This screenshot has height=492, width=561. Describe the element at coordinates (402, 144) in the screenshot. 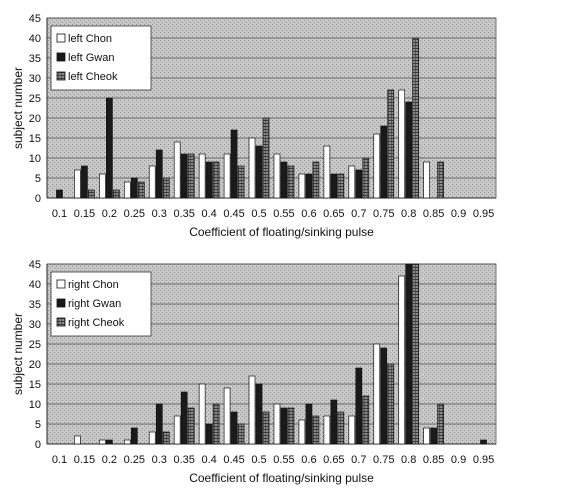

I see `bar-left-chon-0.8` at that location.